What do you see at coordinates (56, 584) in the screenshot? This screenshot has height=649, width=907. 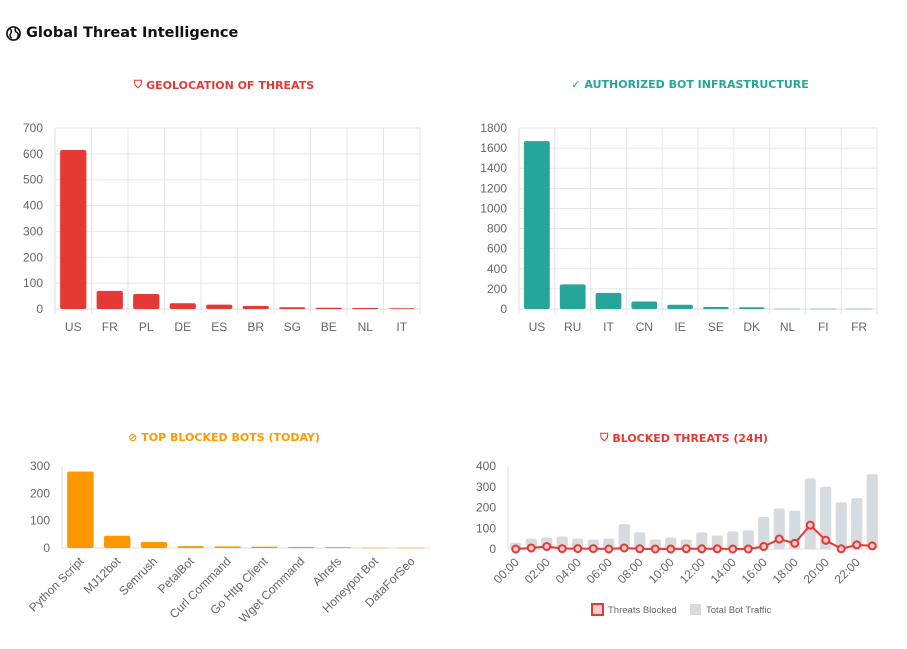 I see `x-tick-label: Python Script` at bounding box center [56, 584].